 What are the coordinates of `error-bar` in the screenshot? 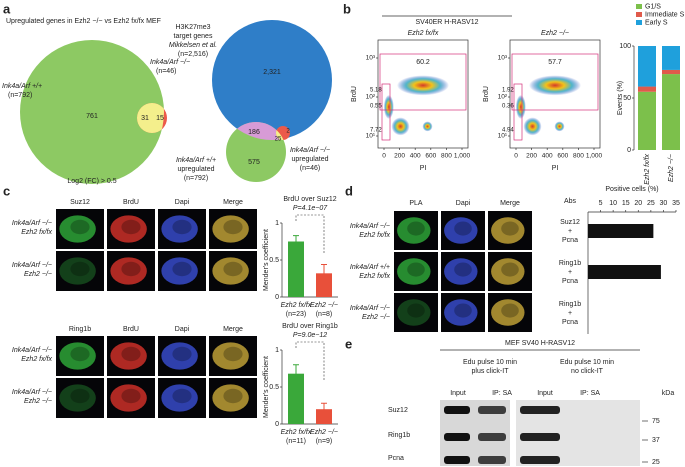 It's located at (296, 241).